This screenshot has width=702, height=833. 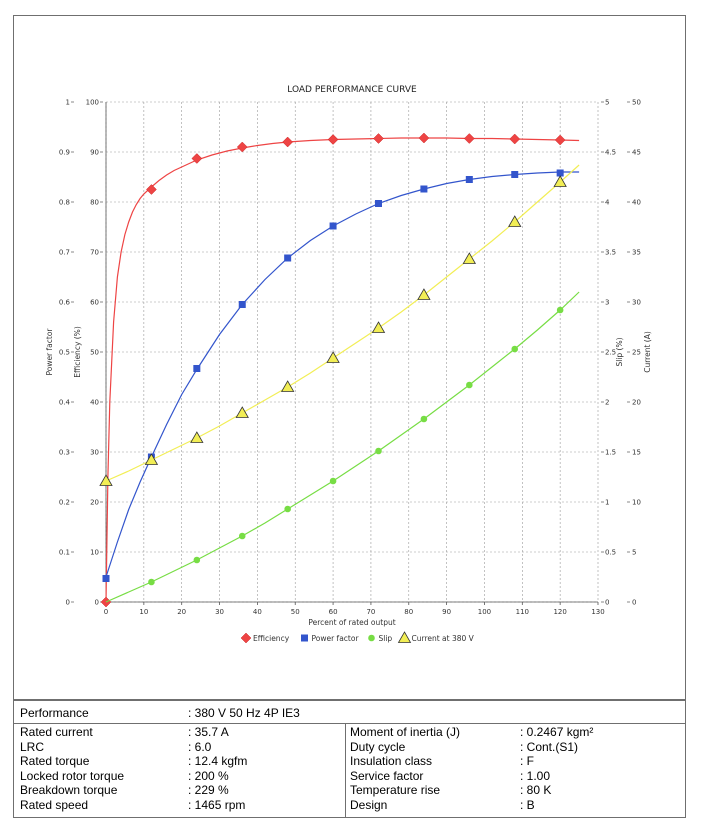 What do you see at coordinates (369, 804) in the screenshot?
I see `spec-label: Design` at bounding box center [369, 804].